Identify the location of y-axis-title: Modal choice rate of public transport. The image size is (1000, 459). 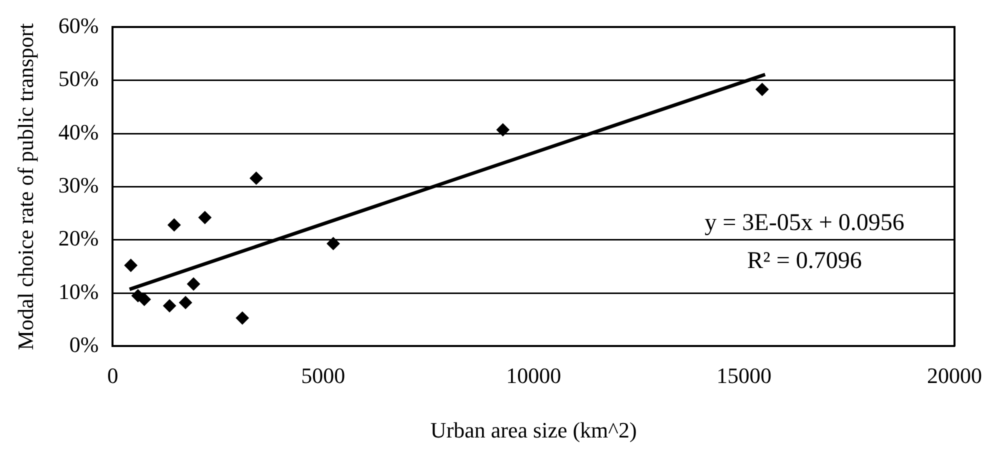
(25, 186).